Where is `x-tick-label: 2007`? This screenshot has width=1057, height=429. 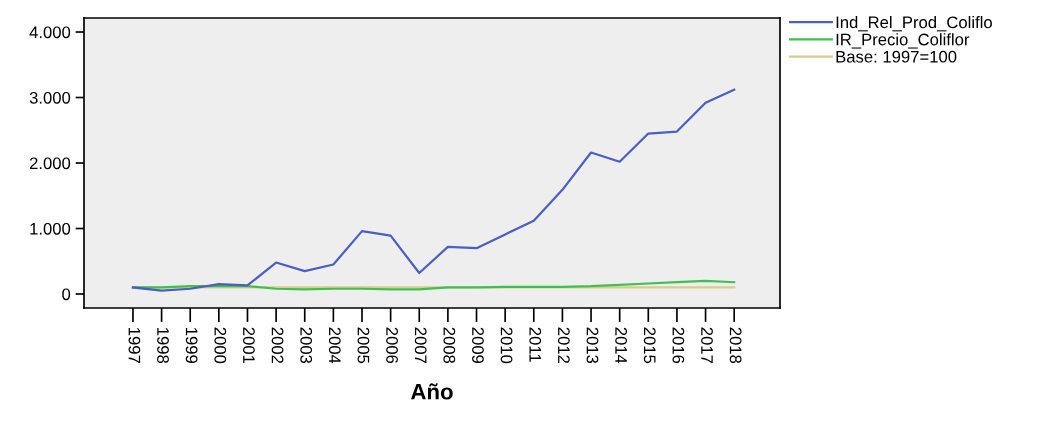 x-tick-label: 2007 is located at coordinates (420, 345).